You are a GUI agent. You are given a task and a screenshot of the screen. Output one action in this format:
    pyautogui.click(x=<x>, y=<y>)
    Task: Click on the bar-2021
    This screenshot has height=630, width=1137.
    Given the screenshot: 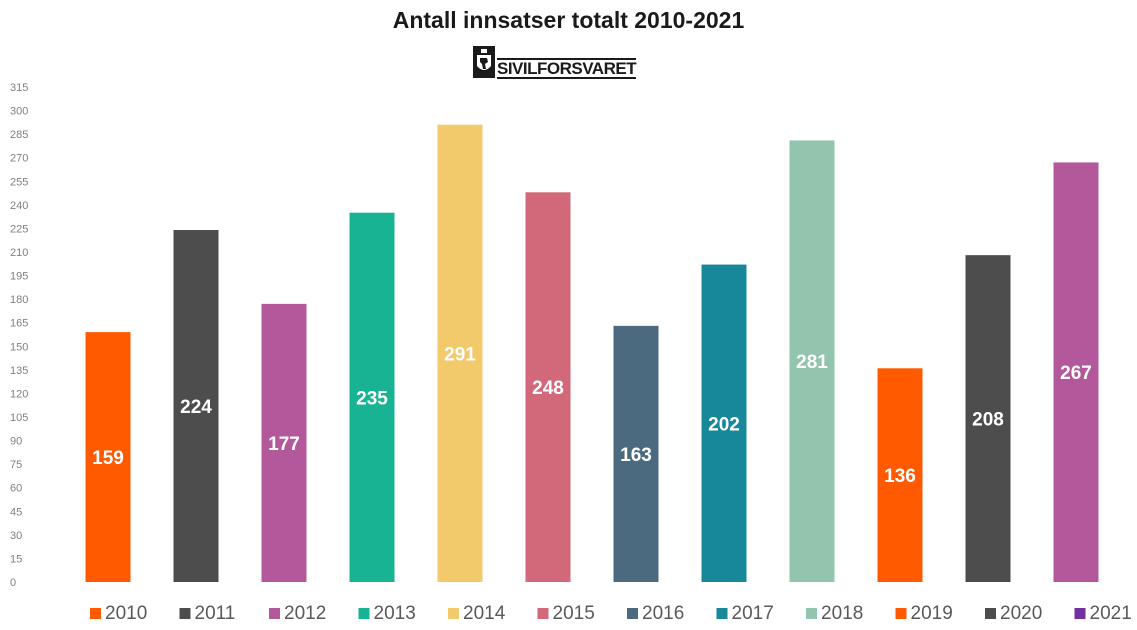 What is the action you would take?
    pyautogui.click(x=1076, y=372)
    